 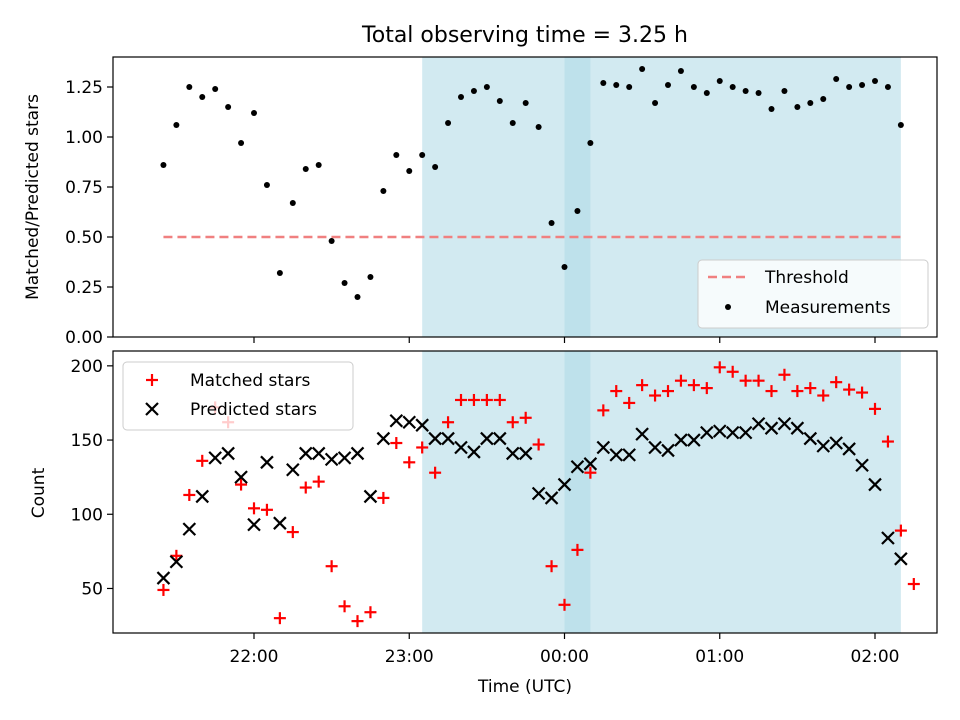 I want to click on bottom-legend: Matched stars Predicted stars, so click(x=238, y=396).